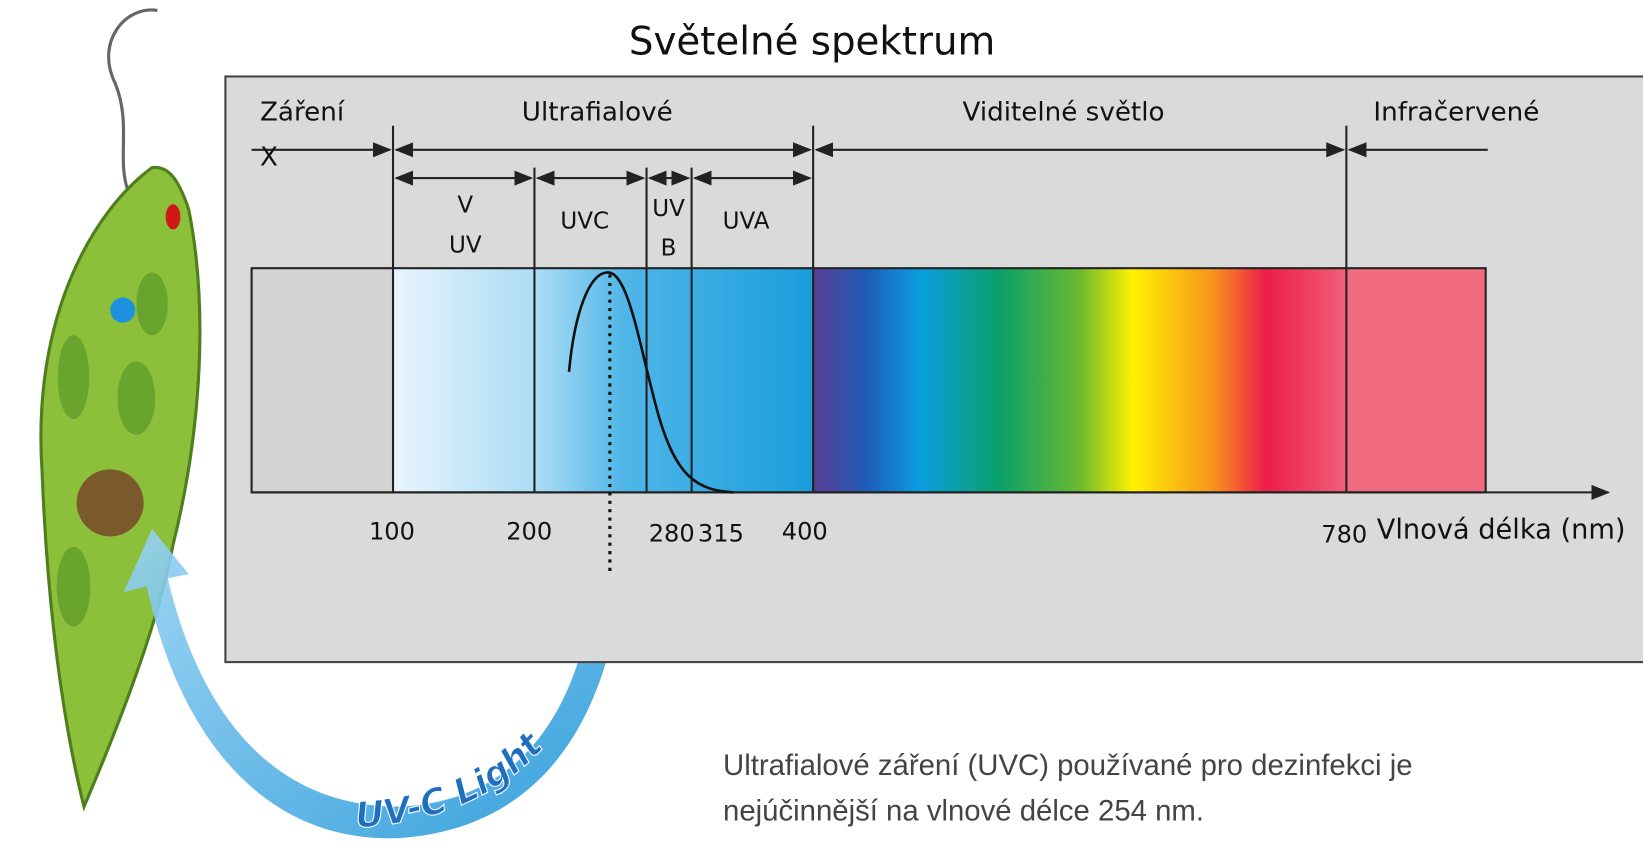 The width and height of the screenshot is (1643, 858). Describe the element at coordinates (805, 532) in the screenshot. I see `tick-label: 400` at that location.